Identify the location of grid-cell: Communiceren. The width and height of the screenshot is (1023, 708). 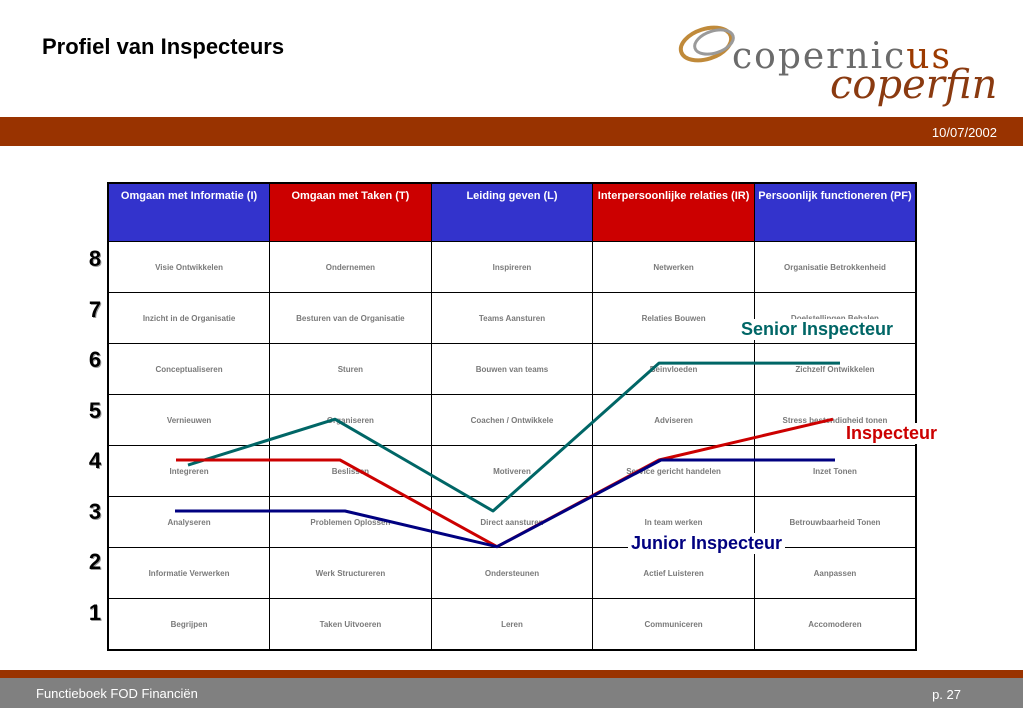
(673, 624).